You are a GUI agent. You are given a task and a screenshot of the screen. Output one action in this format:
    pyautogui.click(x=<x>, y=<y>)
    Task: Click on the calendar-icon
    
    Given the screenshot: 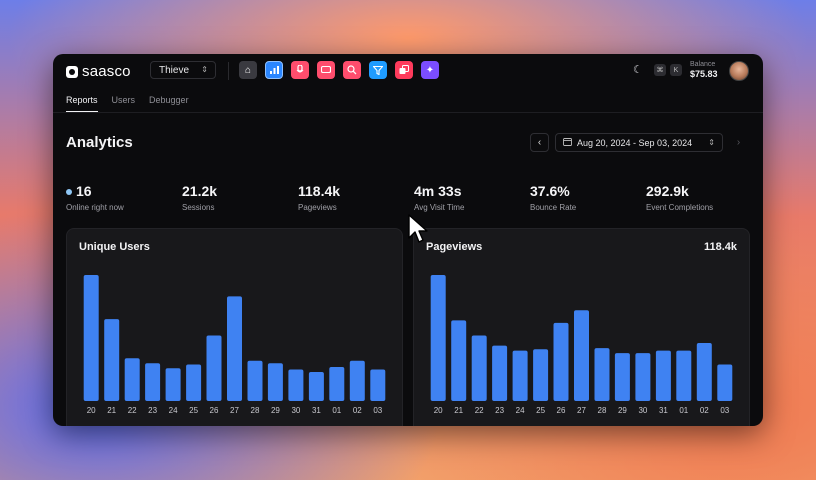 What is the action you would take?
    pyautogui.click(x=567, y=142)
    